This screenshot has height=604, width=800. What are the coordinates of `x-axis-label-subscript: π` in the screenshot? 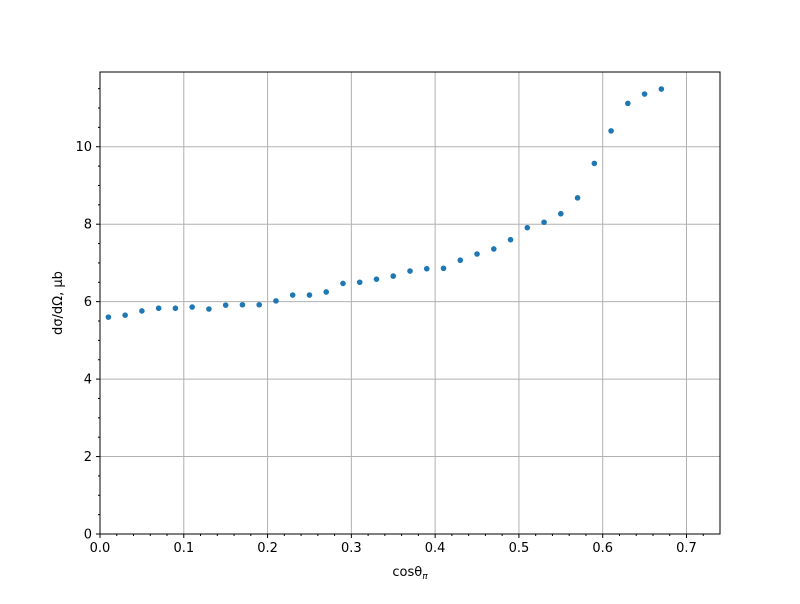 It's located at (425, 577).